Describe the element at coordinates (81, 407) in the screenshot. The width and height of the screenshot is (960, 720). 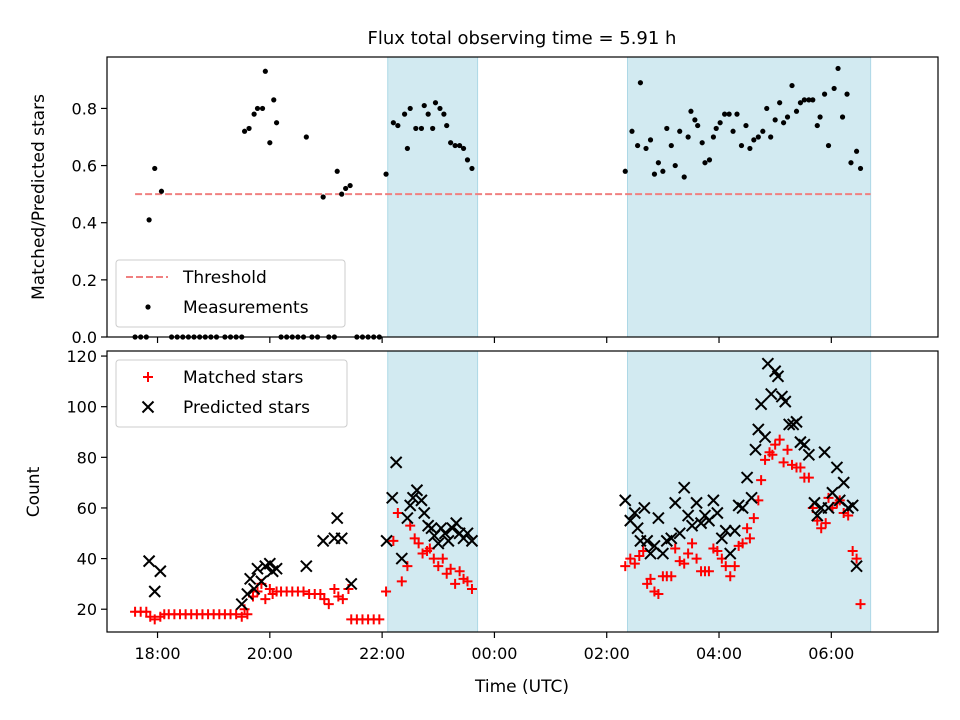
I see `y-tick-label: 100` at that location.